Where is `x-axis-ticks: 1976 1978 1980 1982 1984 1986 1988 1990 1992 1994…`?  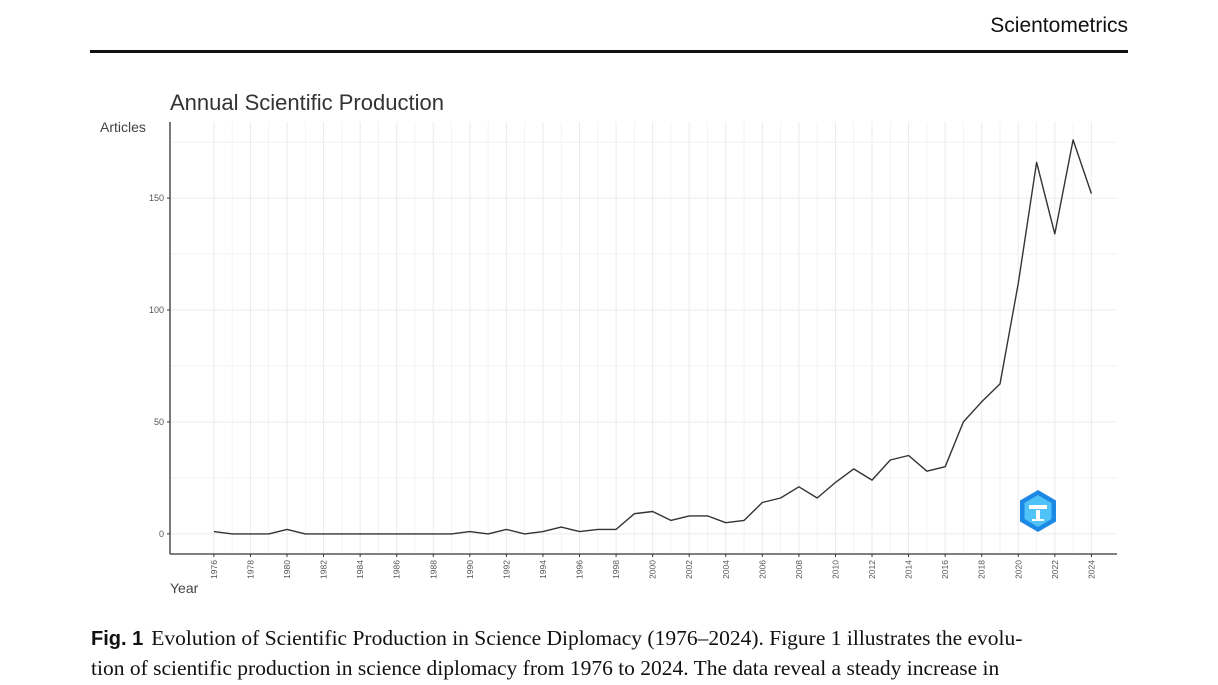
x-axis-ticks: 1976 1978 1980 1982 1984 1986 1988 1990 1992 1994… is located at coordinates (652, 566).